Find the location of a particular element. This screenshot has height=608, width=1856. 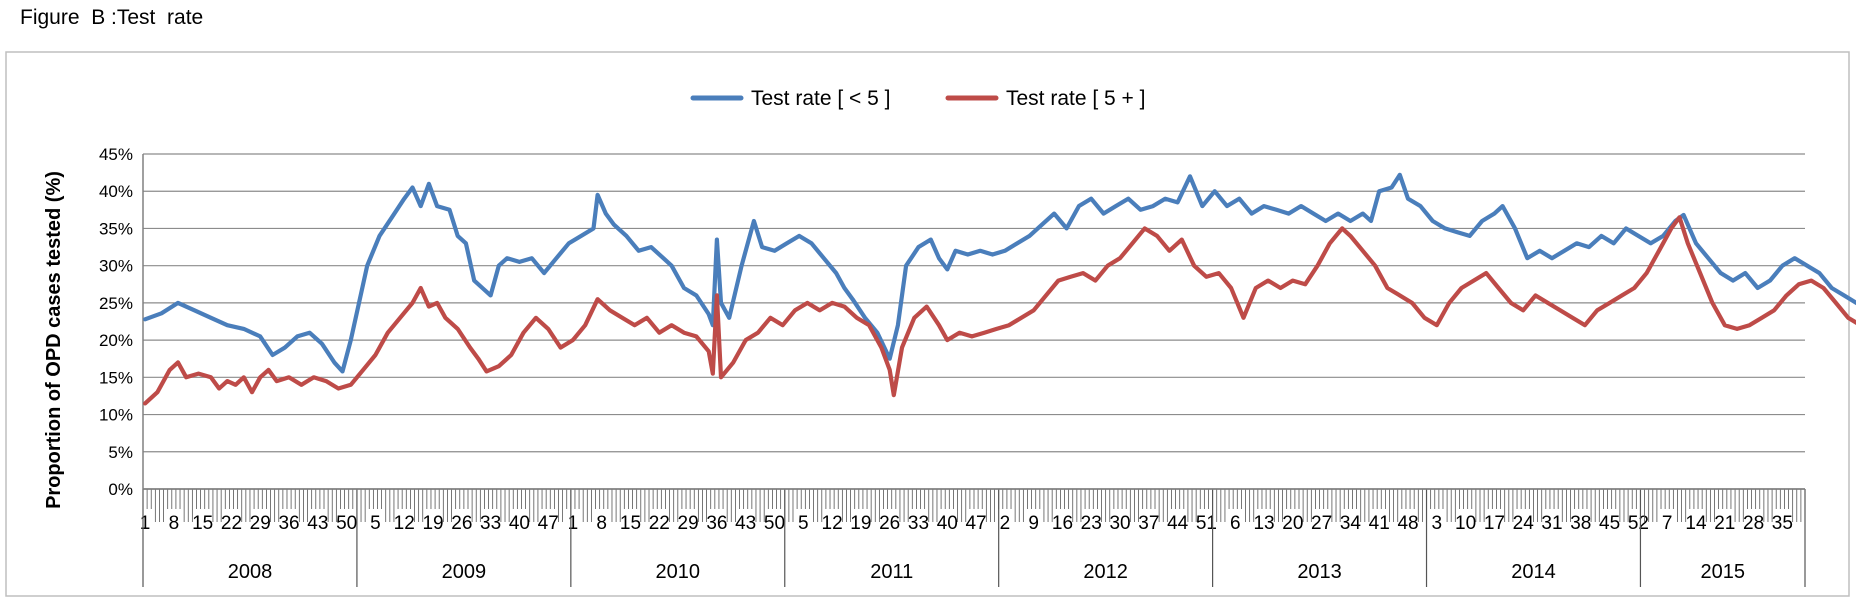

year-label: 2008 is located at coordinates (250, 572).